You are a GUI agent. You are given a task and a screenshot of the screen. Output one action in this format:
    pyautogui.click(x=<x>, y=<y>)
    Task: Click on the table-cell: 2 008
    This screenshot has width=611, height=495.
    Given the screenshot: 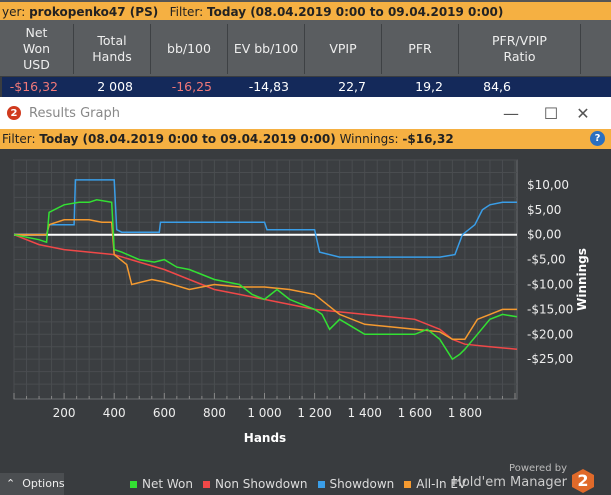 What is the action you would take?
    pyautogui.click(x=115, y=86)
    